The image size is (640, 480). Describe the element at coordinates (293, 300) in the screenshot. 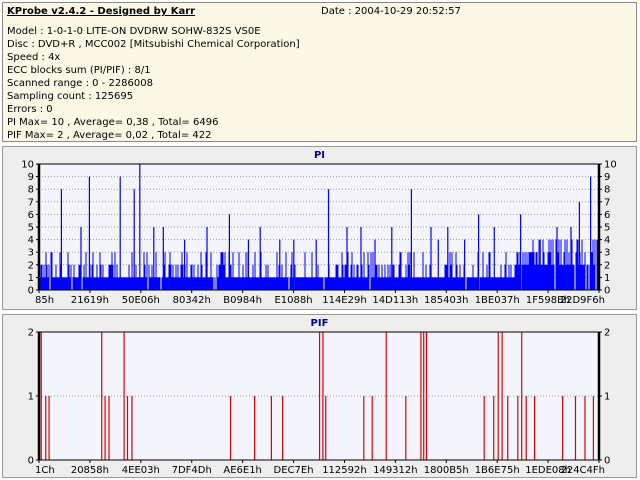

I see `x-tick-label: E1088h` at that location.